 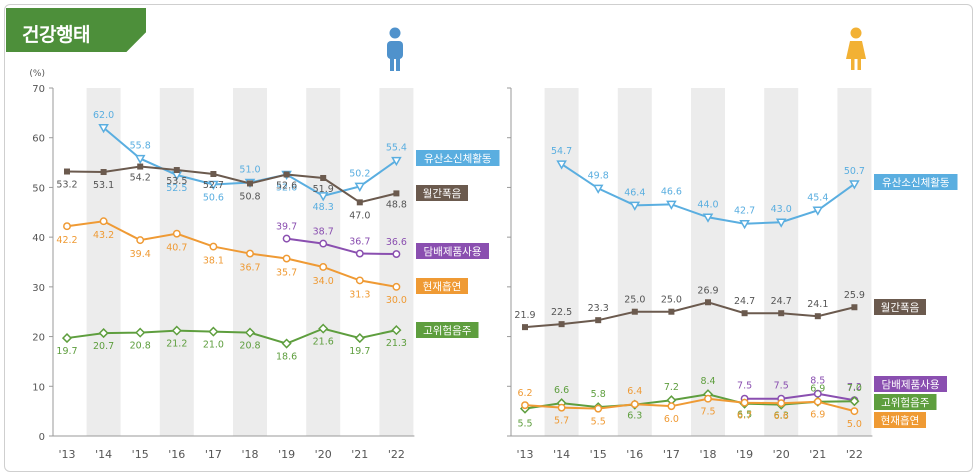 What do you see at coordinates (561, 390) in the screenshot?
I see `data-label-high_risk_drinking: 6.6` at bounding box center [561, 390].